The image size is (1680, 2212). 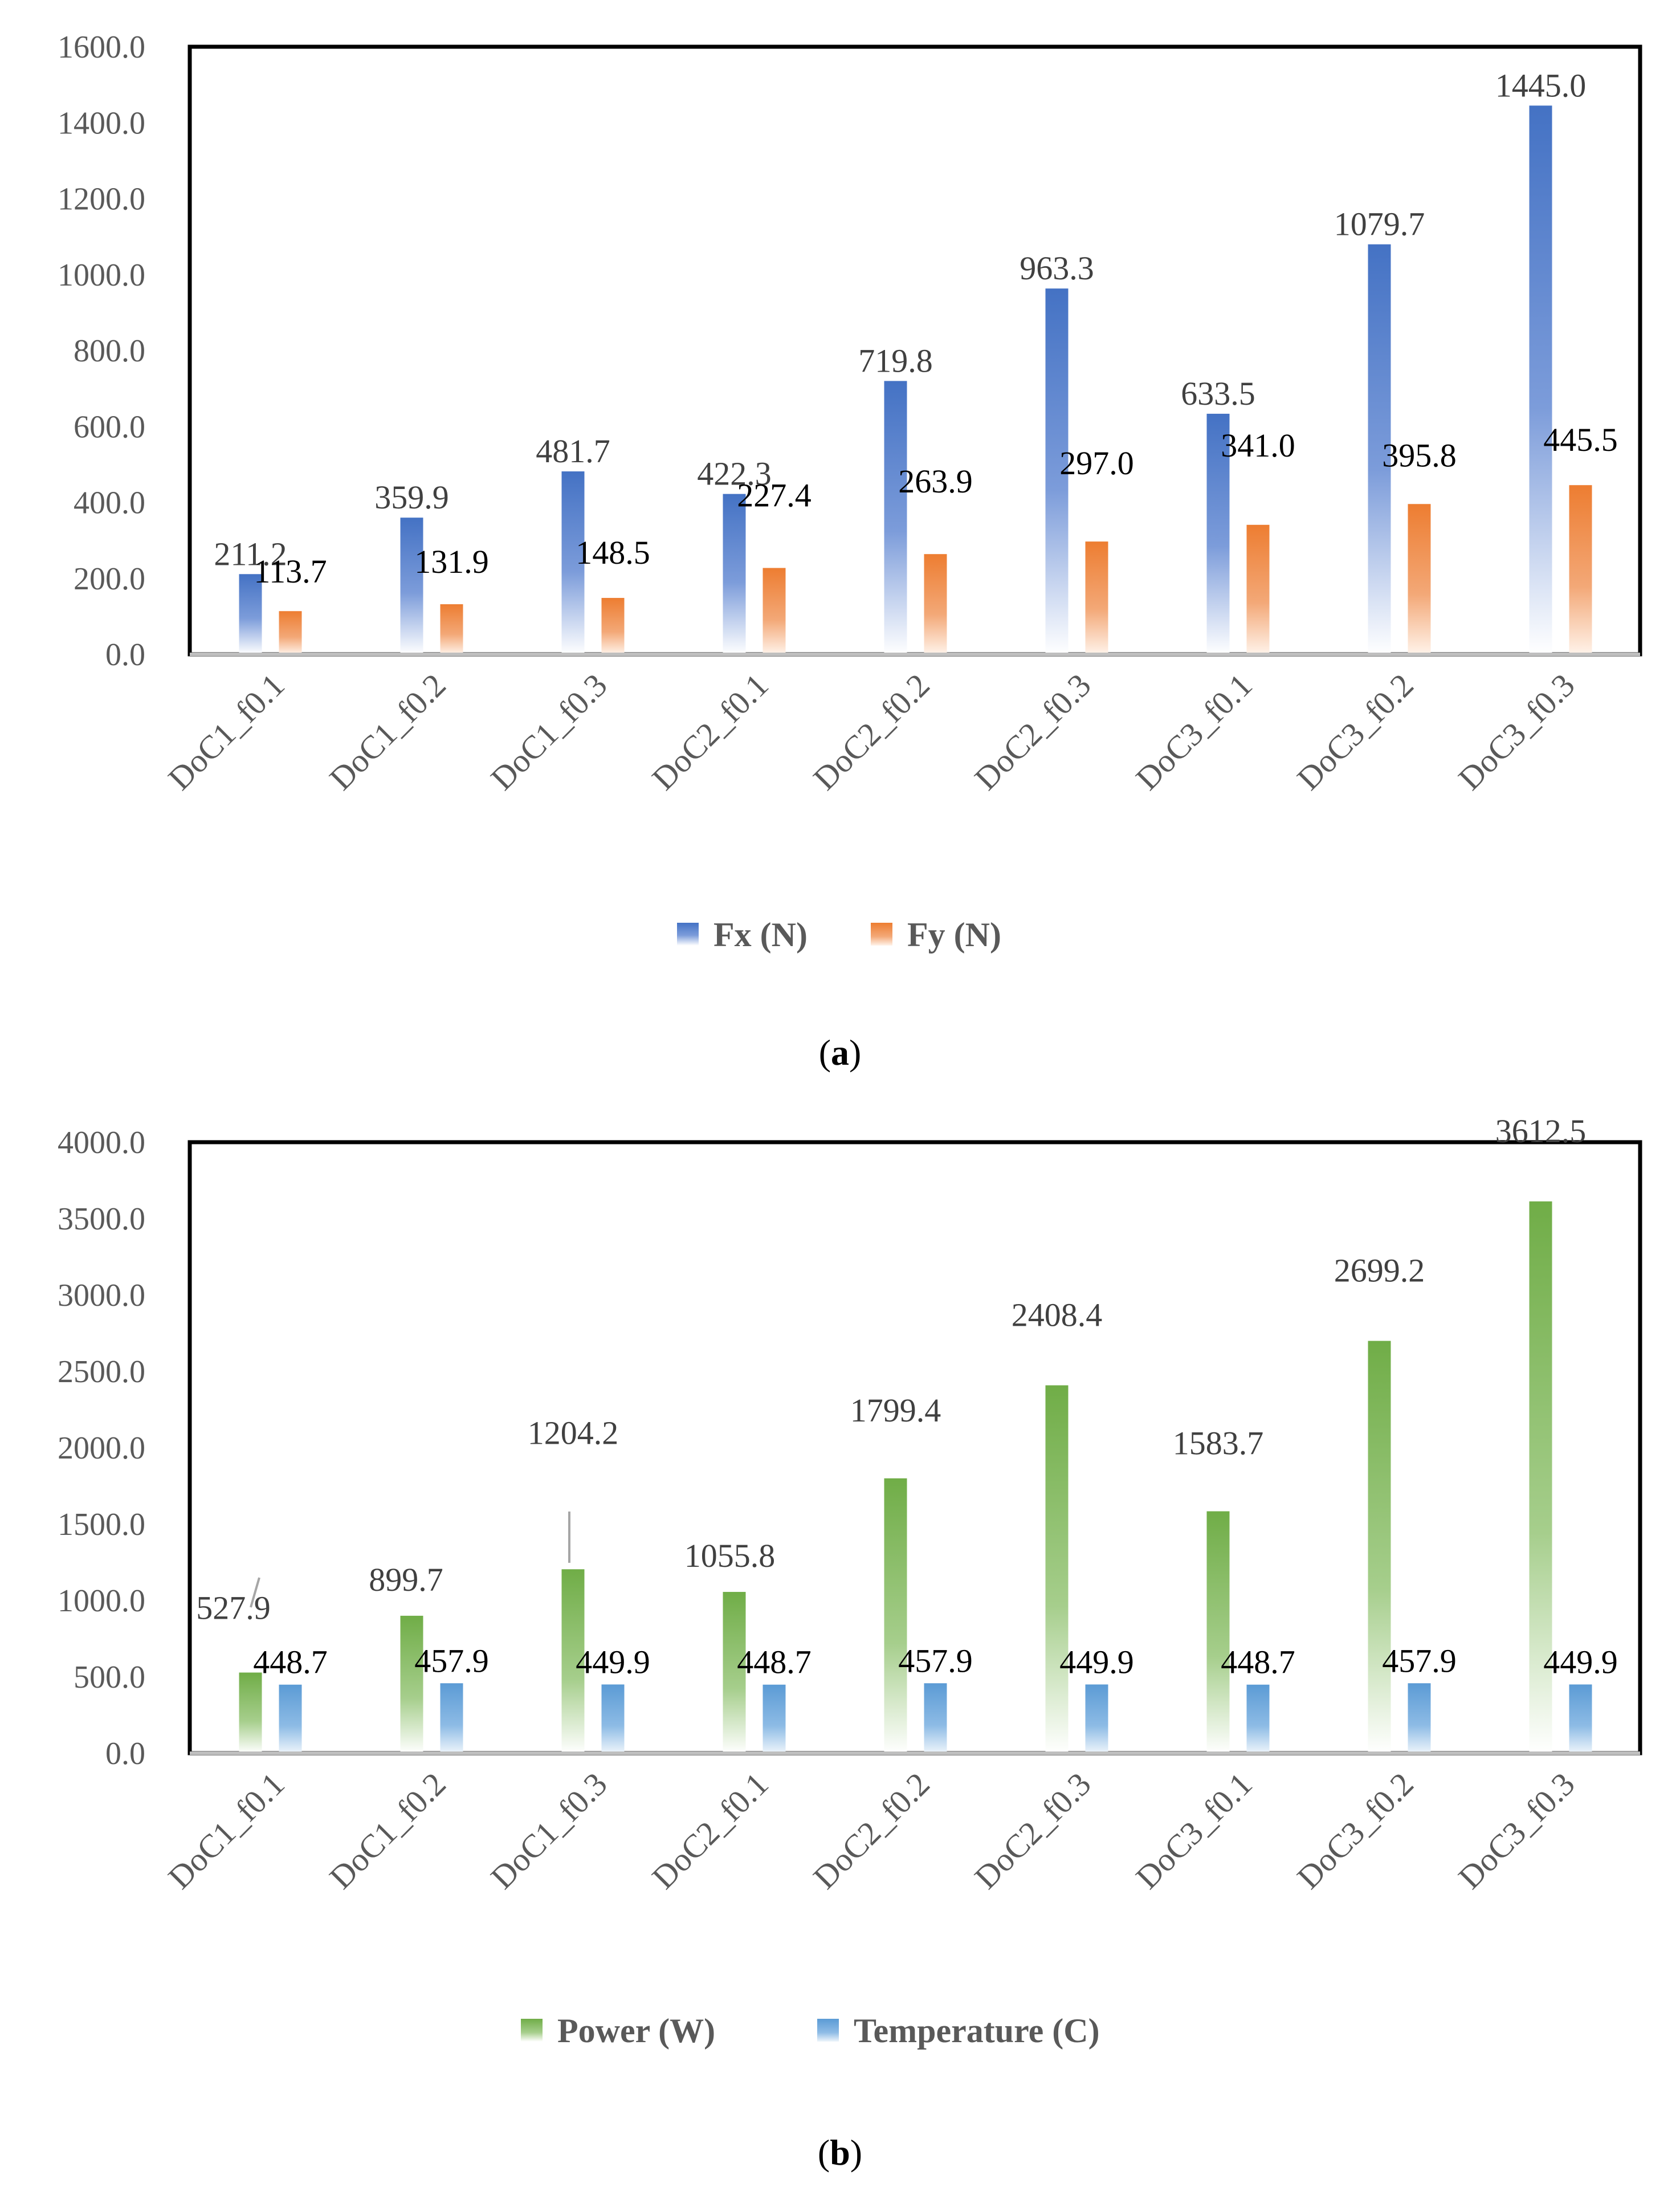 What do you see at coordinates (451, 629) in the screenshot?
I see `bar-fy-DoC1_f0.2` at bounding box center [451, 629].